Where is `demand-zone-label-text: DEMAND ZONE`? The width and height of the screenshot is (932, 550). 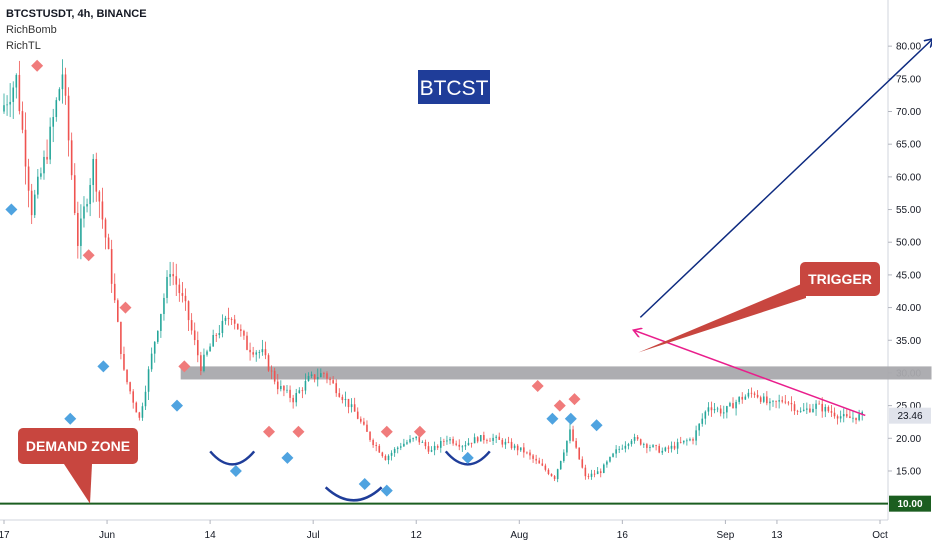 demand-zone-label-text: DEMAND ZONE is located at coordinates (78, 446).